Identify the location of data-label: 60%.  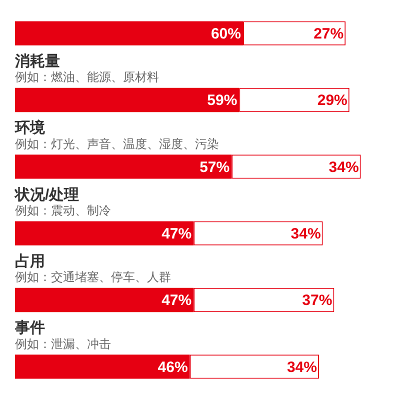
(225, 33).